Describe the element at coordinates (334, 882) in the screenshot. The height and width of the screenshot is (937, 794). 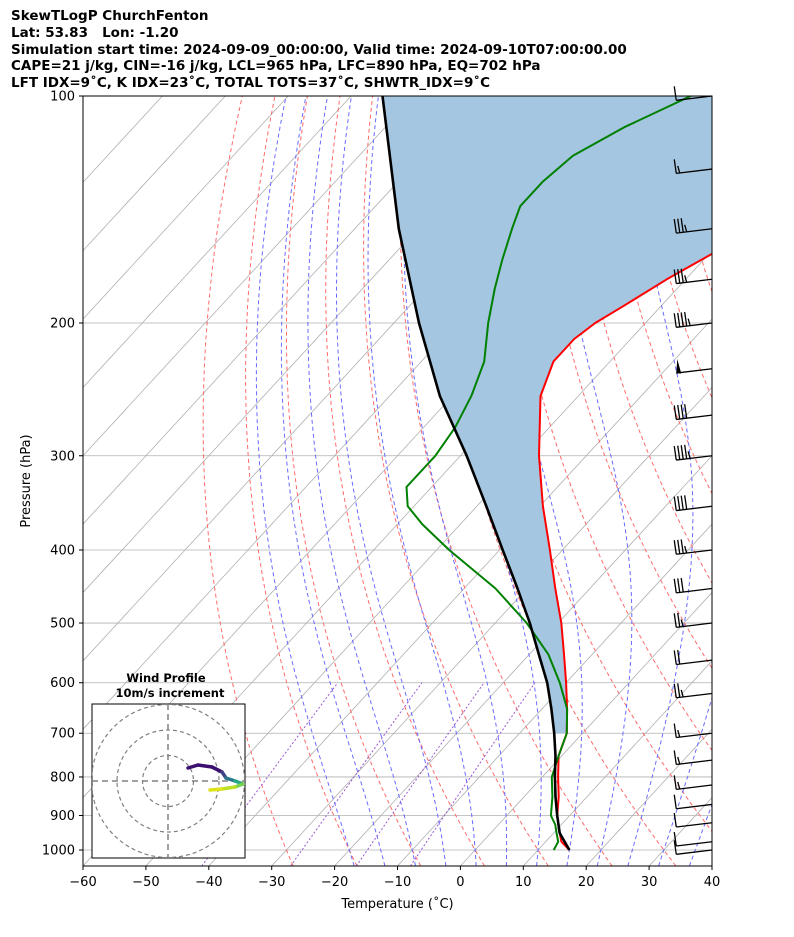
I see `x-tick-label: −20` at that location.